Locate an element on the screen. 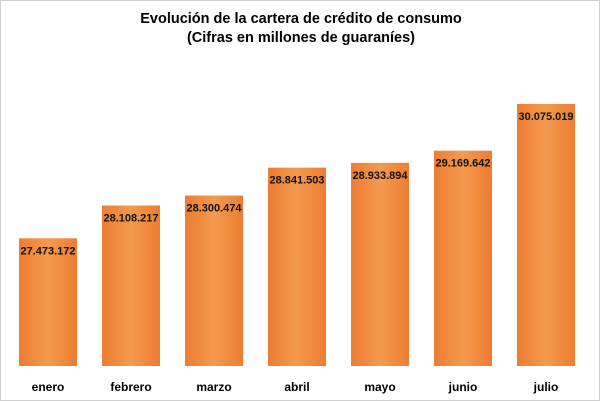 This screenshot has height=401, width=600. x-tick-label-abril: abril is located at coordinates (296, 387).